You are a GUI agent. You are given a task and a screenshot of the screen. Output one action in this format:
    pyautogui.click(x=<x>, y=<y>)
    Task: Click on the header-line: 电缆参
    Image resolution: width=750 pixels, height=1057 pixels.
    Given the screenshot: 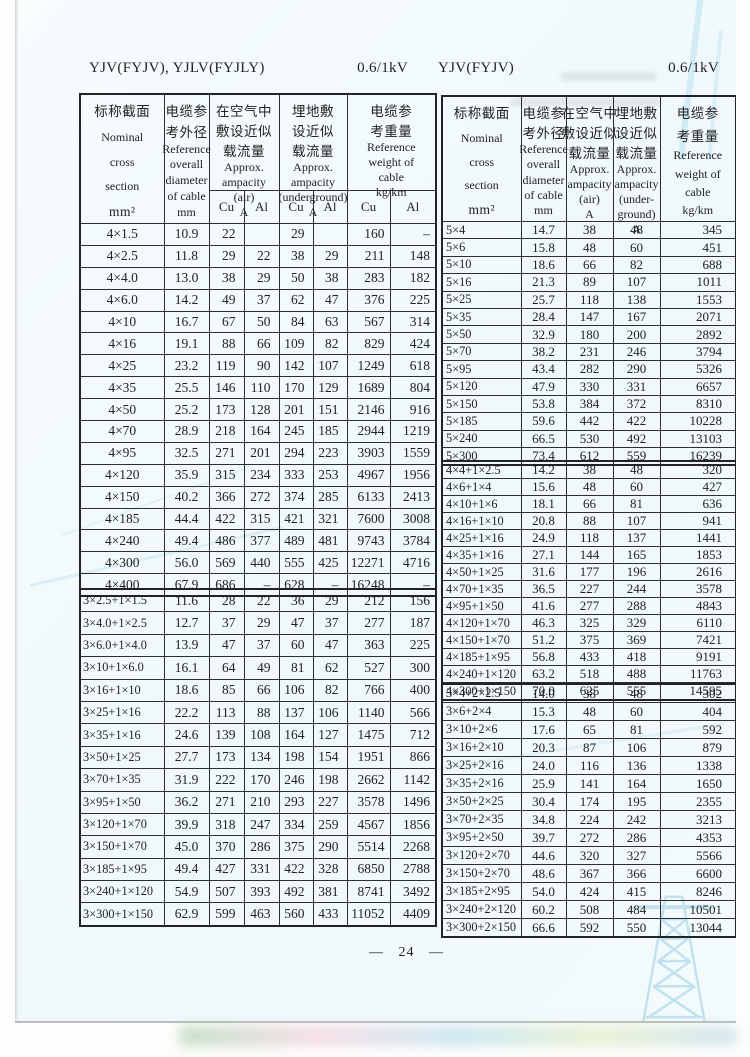 What is the action you would take?
    pyautogui.click(x=186, y=111)
    